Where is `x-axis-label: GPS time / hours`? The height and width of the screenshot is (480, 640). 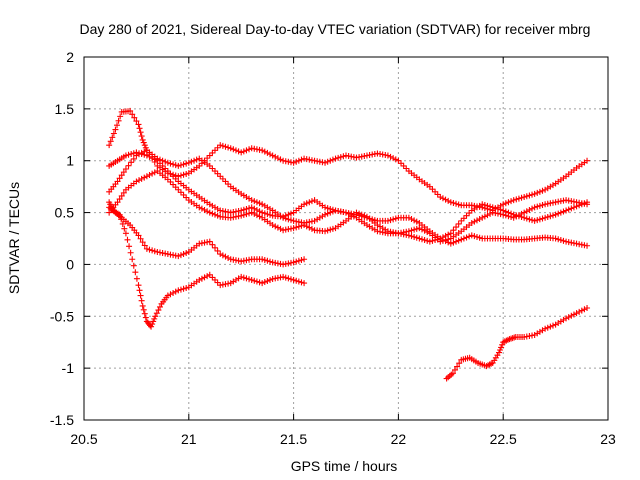
x-axis-label: GPS time / hours is located at coordinates (344, 466).